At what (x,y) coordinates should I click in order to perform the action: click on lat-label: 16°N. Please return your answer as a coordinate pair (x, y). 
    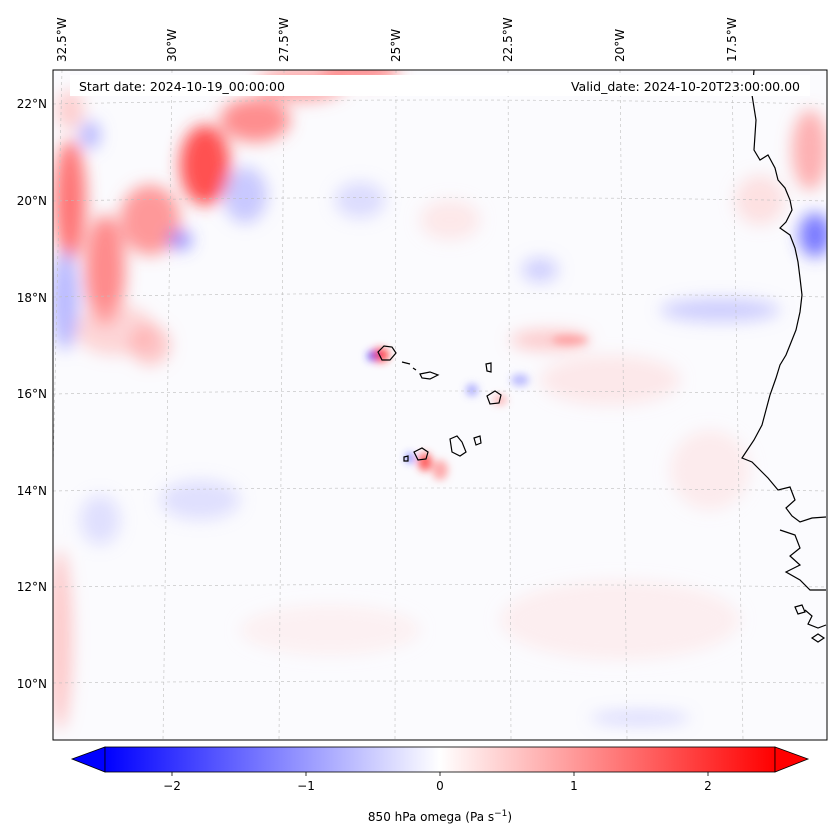
    Looking at the image, I should click on (32, 394).